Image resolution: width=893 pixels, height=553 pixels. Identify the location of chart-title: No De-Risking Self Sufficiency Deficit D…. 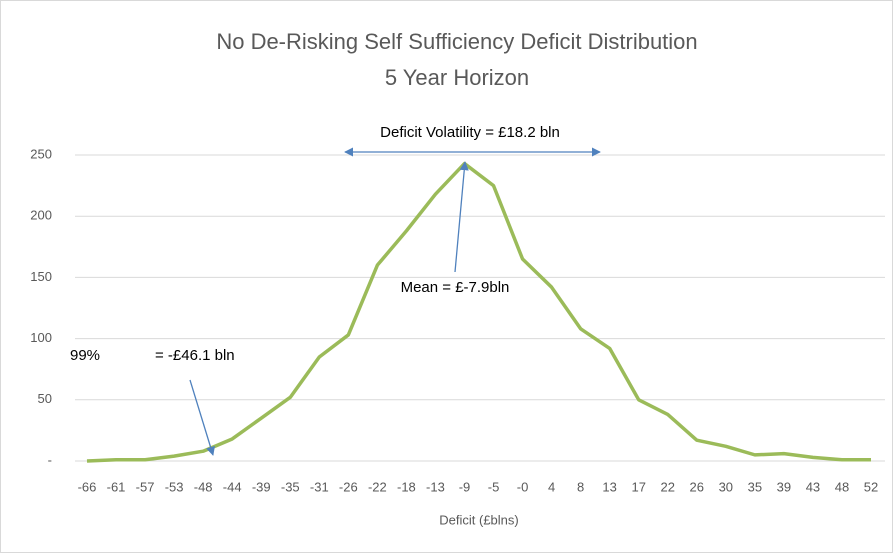
(456, 41).